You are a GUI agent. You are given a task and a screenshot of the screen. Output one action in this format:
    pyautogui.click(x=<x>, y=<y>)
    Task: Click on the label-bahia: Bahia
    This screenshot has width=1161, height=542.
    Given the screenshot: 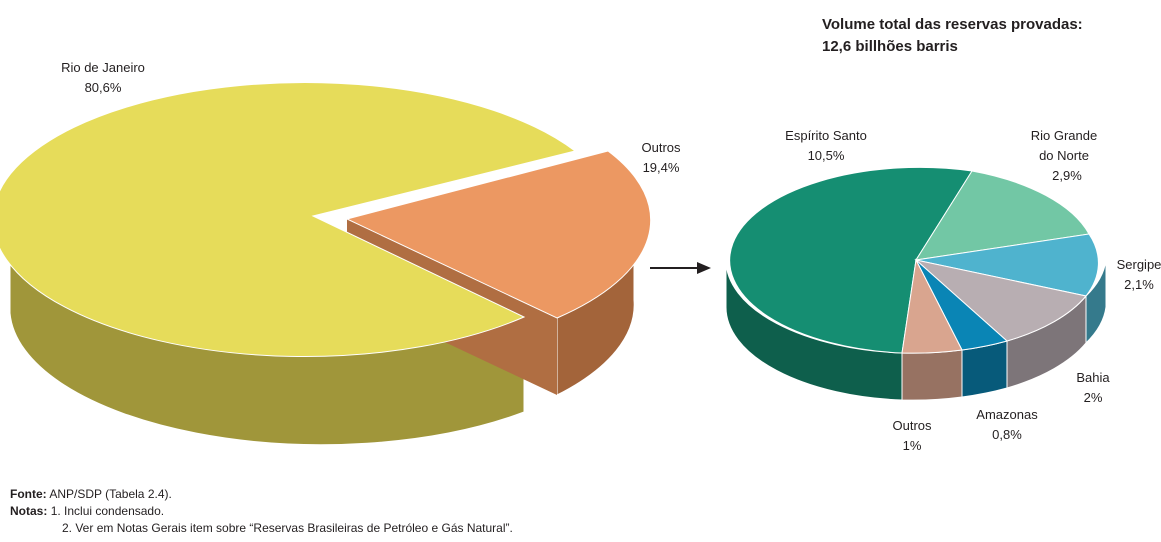 What is the action you would take?
    pyautogui.click(x=1093, y=377)
    